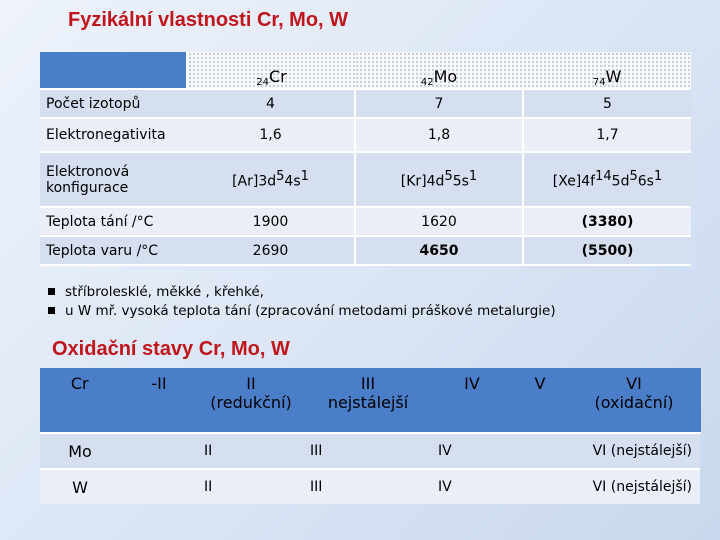 The image size is (720, 540). What do you see at coordinates (271, 180) in the screenshot?
I see `cell-config-cr: [Ar]3d54s1` at bounding box center [271, 180].